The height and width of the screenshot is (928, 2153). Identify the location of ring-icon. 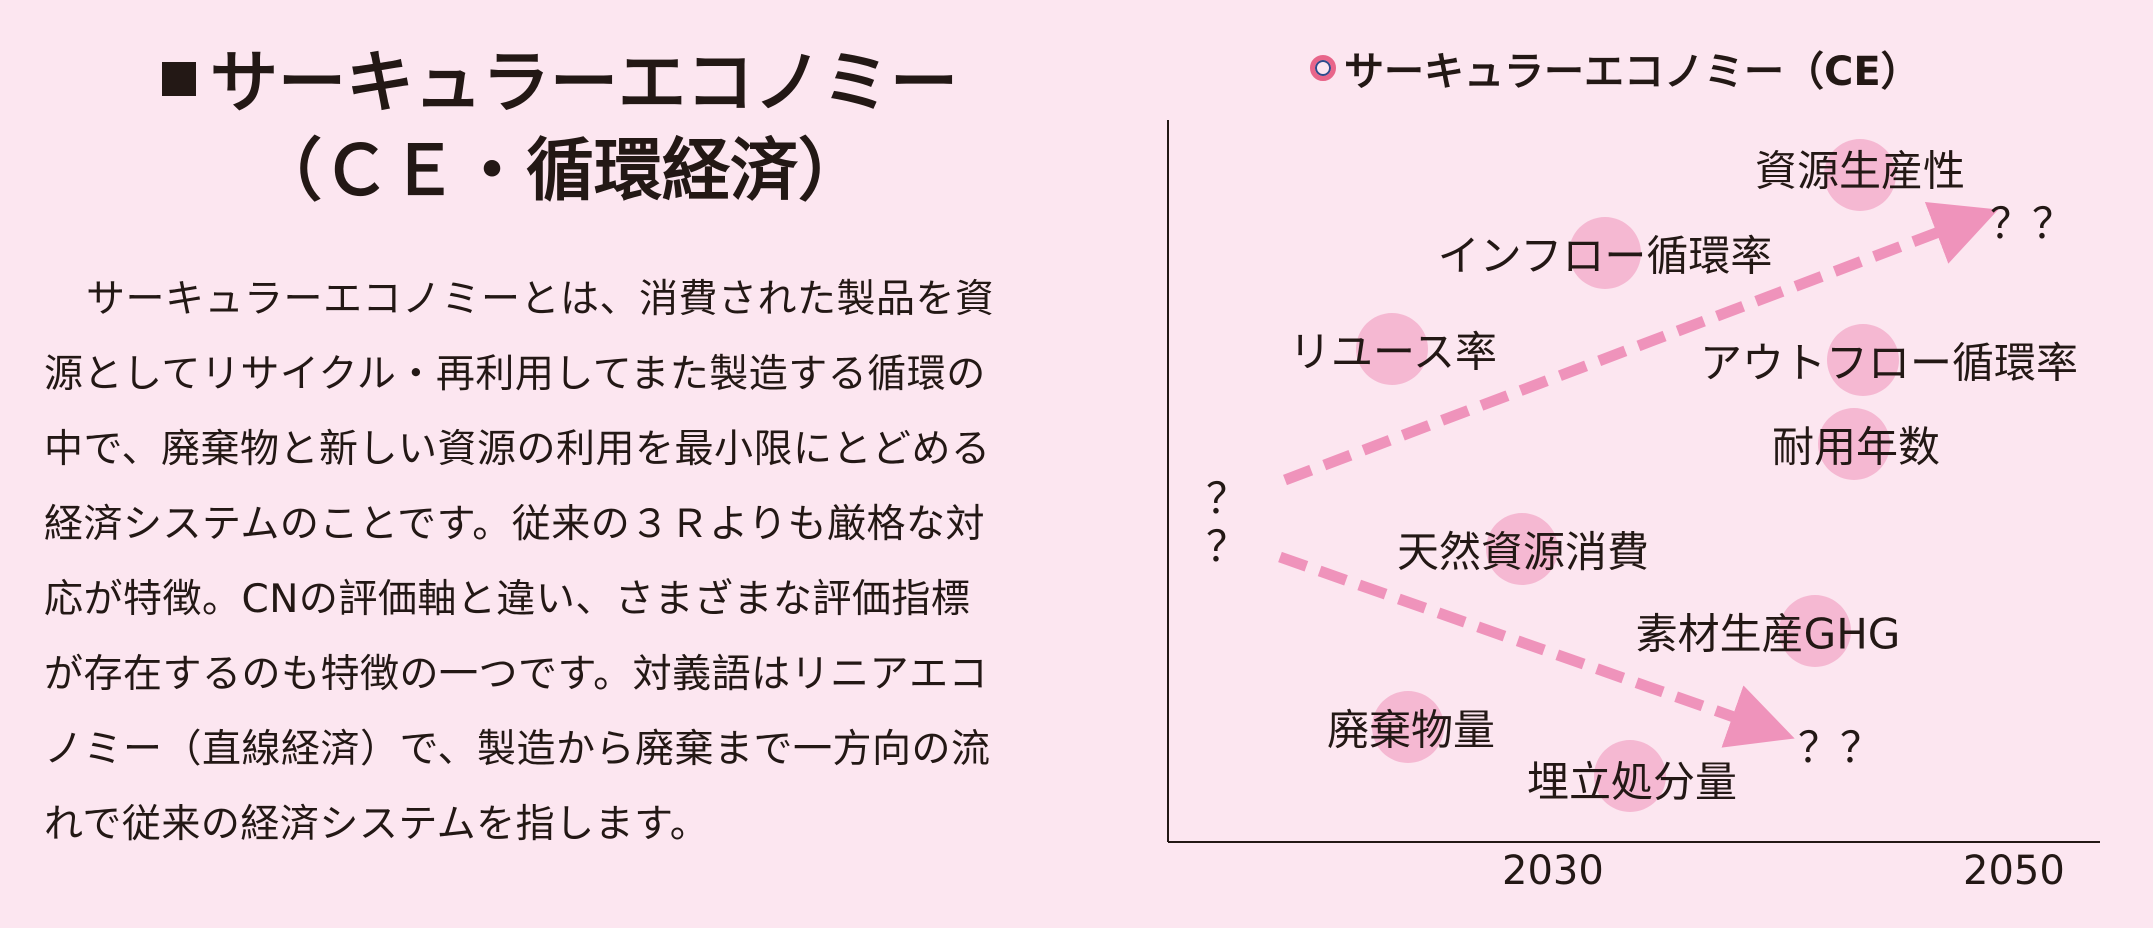
(1323, 68).